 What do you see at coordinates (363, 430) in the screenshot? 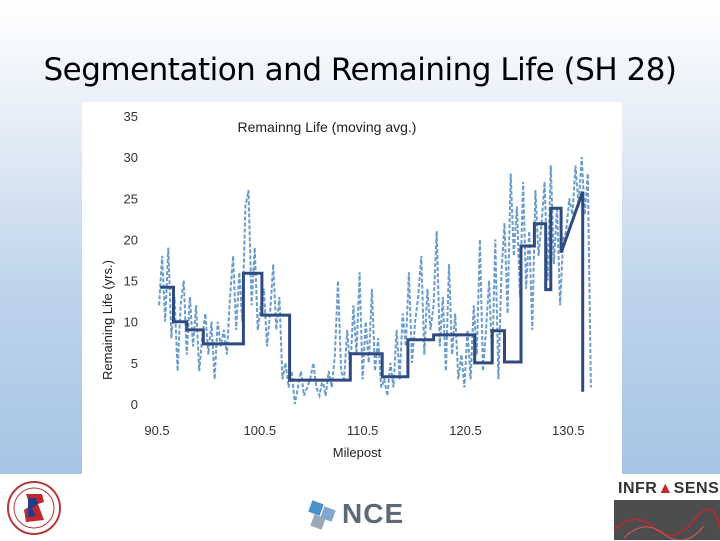
I see `x-tick-label: 110.5` at bounding box center [363, 430].